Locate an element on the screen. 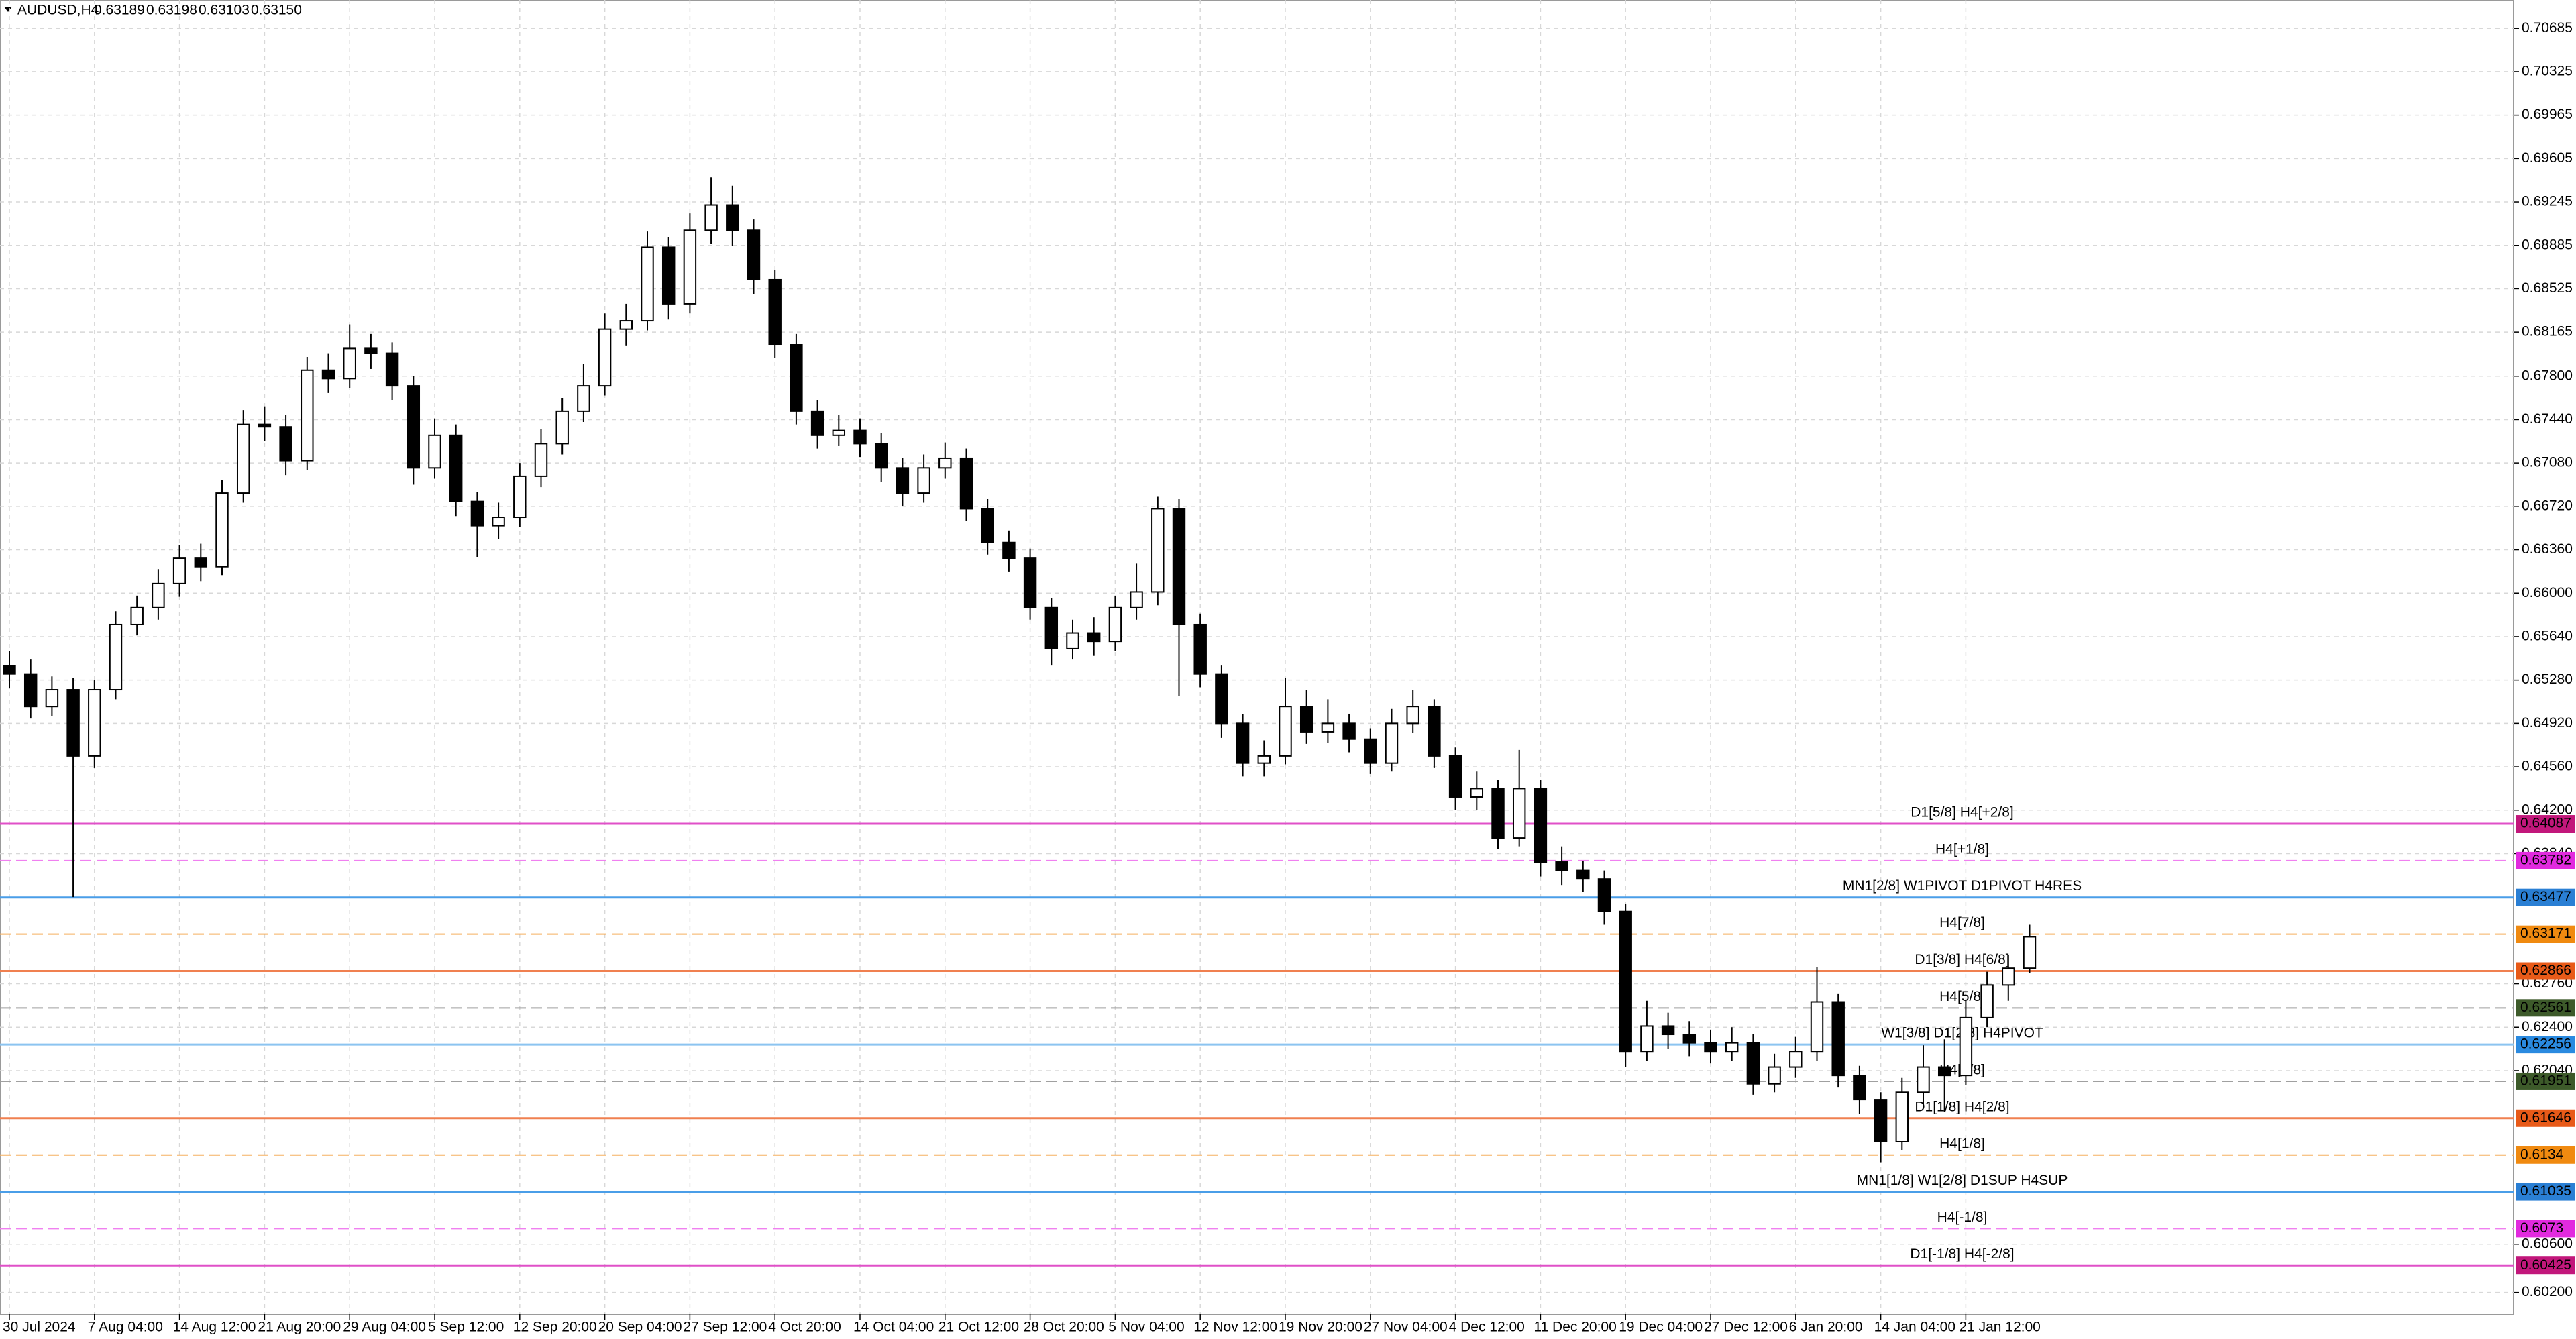 The image size is (2576, 1339). y-tick-label: 0.68165 is located at coordinates (2547, 331).